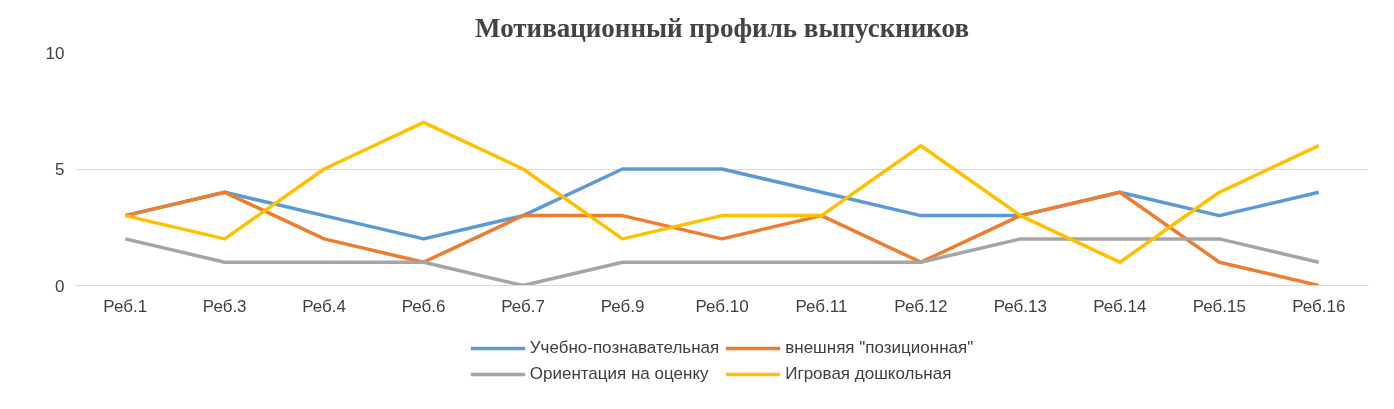 The width and height of the screenshot is (1394, 409). Describe the element at coordinates (523, 306) in the screenshot. I see `x-tick-label: Реб.7` at that location.